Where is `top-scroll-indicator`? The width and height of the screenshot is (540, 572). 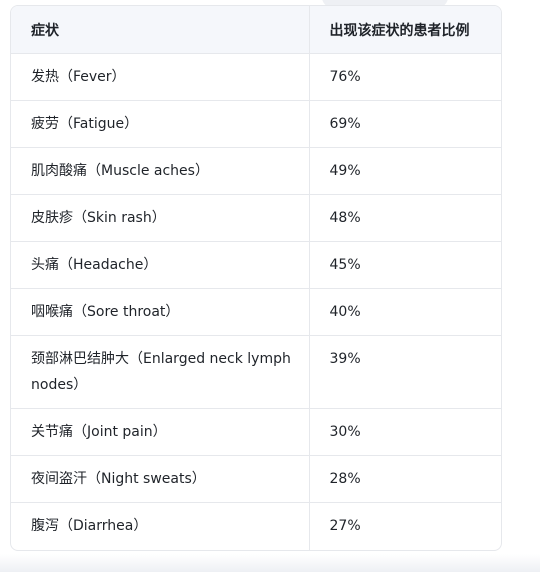 top-scroll-indicator is located at coordinates (385, 4).